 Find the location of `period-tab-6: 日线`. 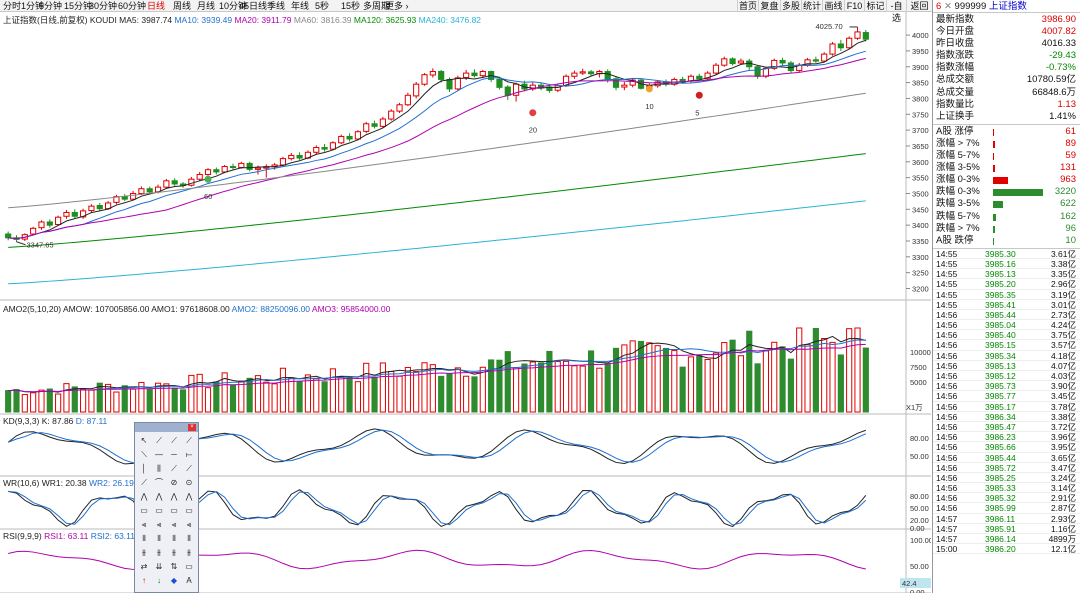

period-tab-6: 日线 is located at coordinates (156, 6).